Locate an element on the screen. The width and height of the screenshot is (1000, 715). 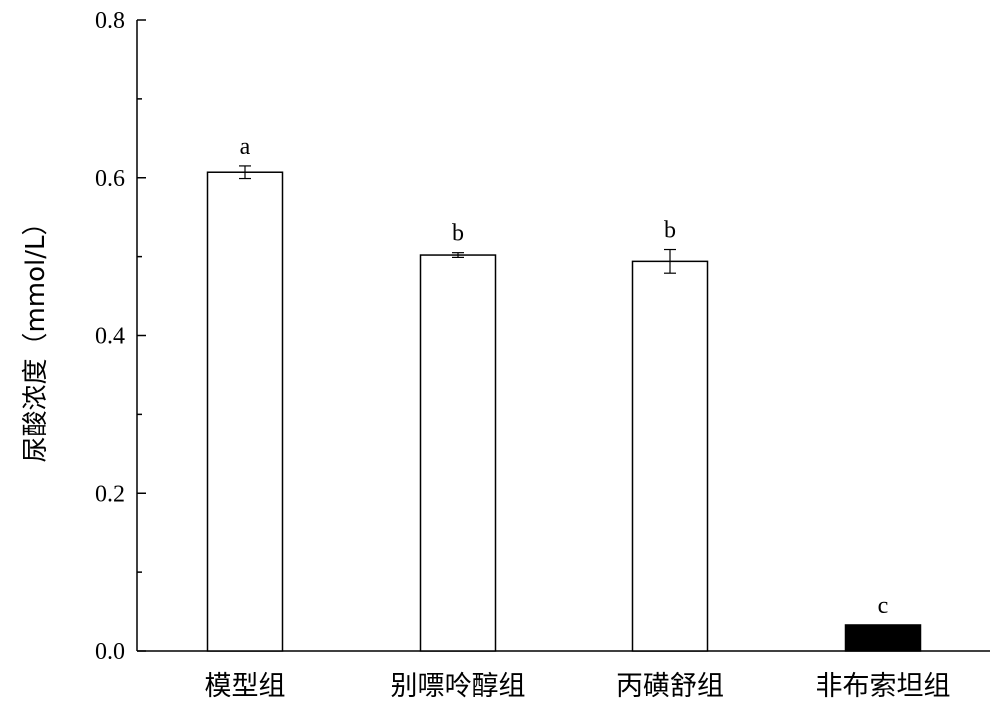
y-axis: 0.0 0.2 0.4 0.6 0.8 is located at coordinates (120, 336).